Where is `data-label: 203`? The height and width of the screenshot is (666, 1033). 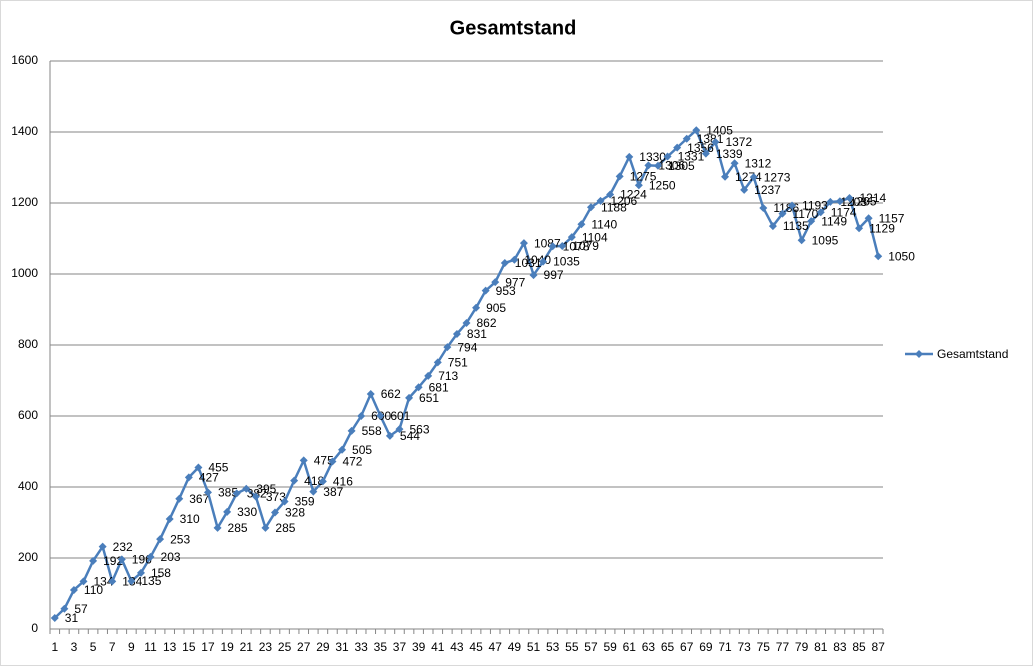 data-label: 203 is located at coordinates (171, 557).